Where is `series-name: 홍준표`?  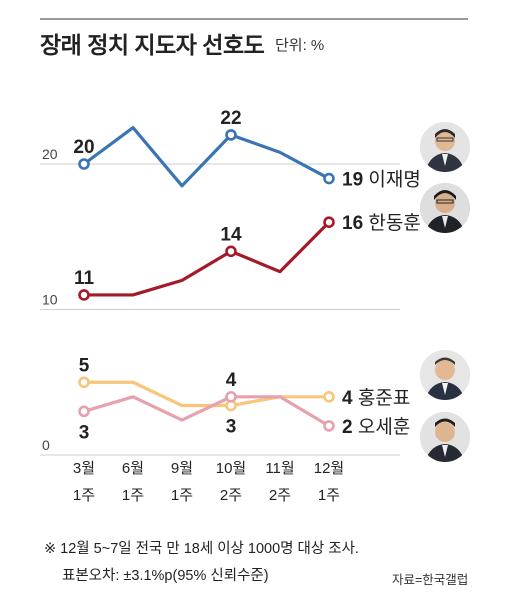 series-name: 홍준표 is located at coordinates (384, 398).